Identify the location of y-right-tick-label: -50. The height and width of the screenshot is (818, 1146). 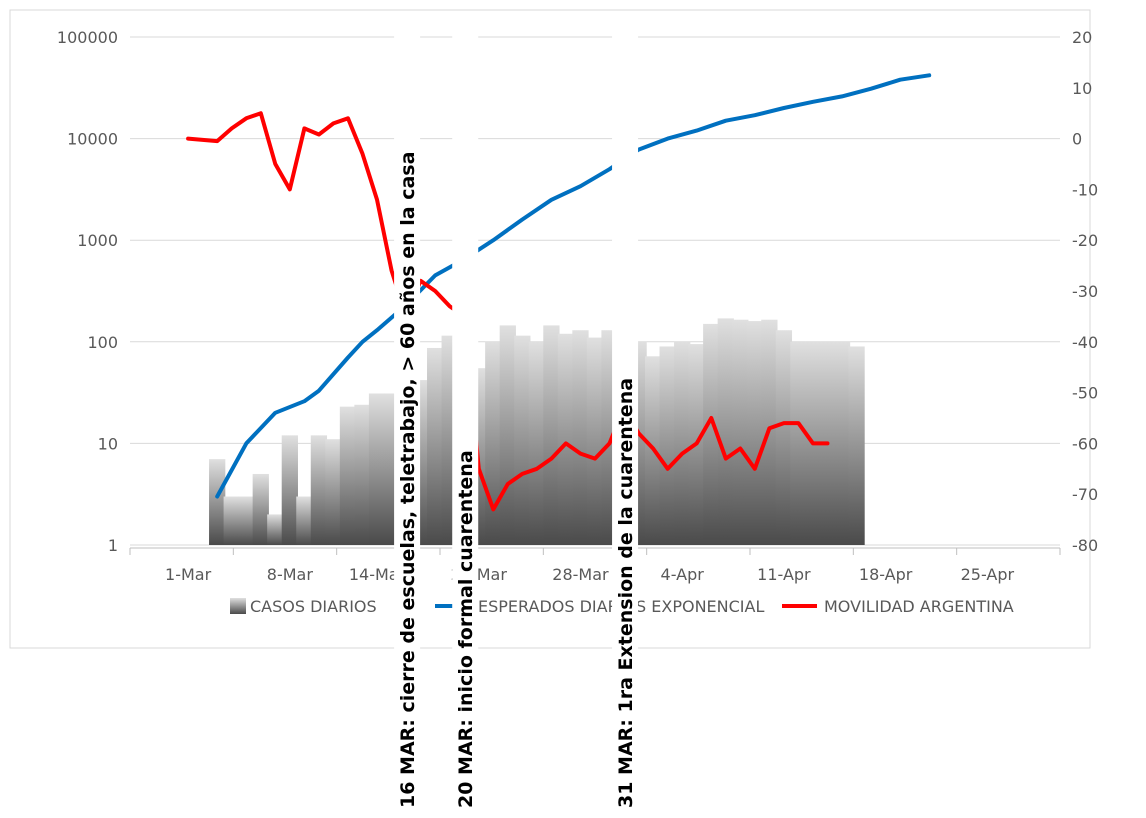
(1085, 393).